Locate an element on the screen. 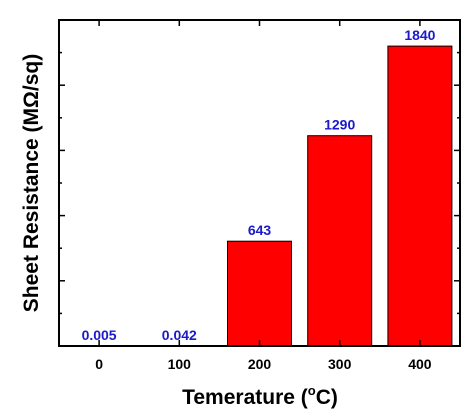 The height and width of the screenshot is (416, 475). x-axis-title-unit: C) is located at coordinates (327, 397).